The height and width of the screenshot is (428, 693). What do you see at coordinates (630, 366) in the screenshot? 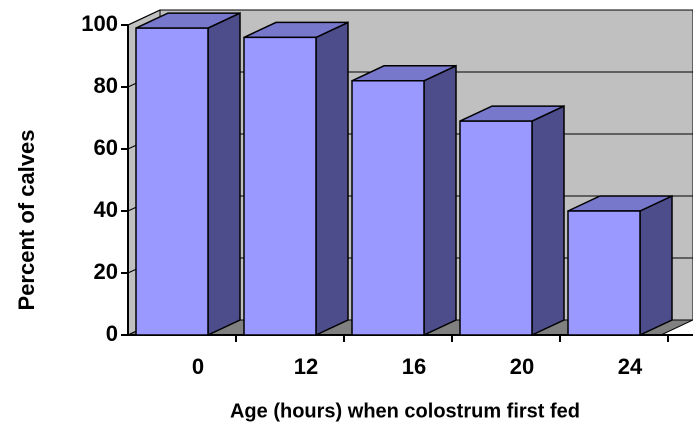
I see `x-tick-label: 24` at bounding box center [630, 366].